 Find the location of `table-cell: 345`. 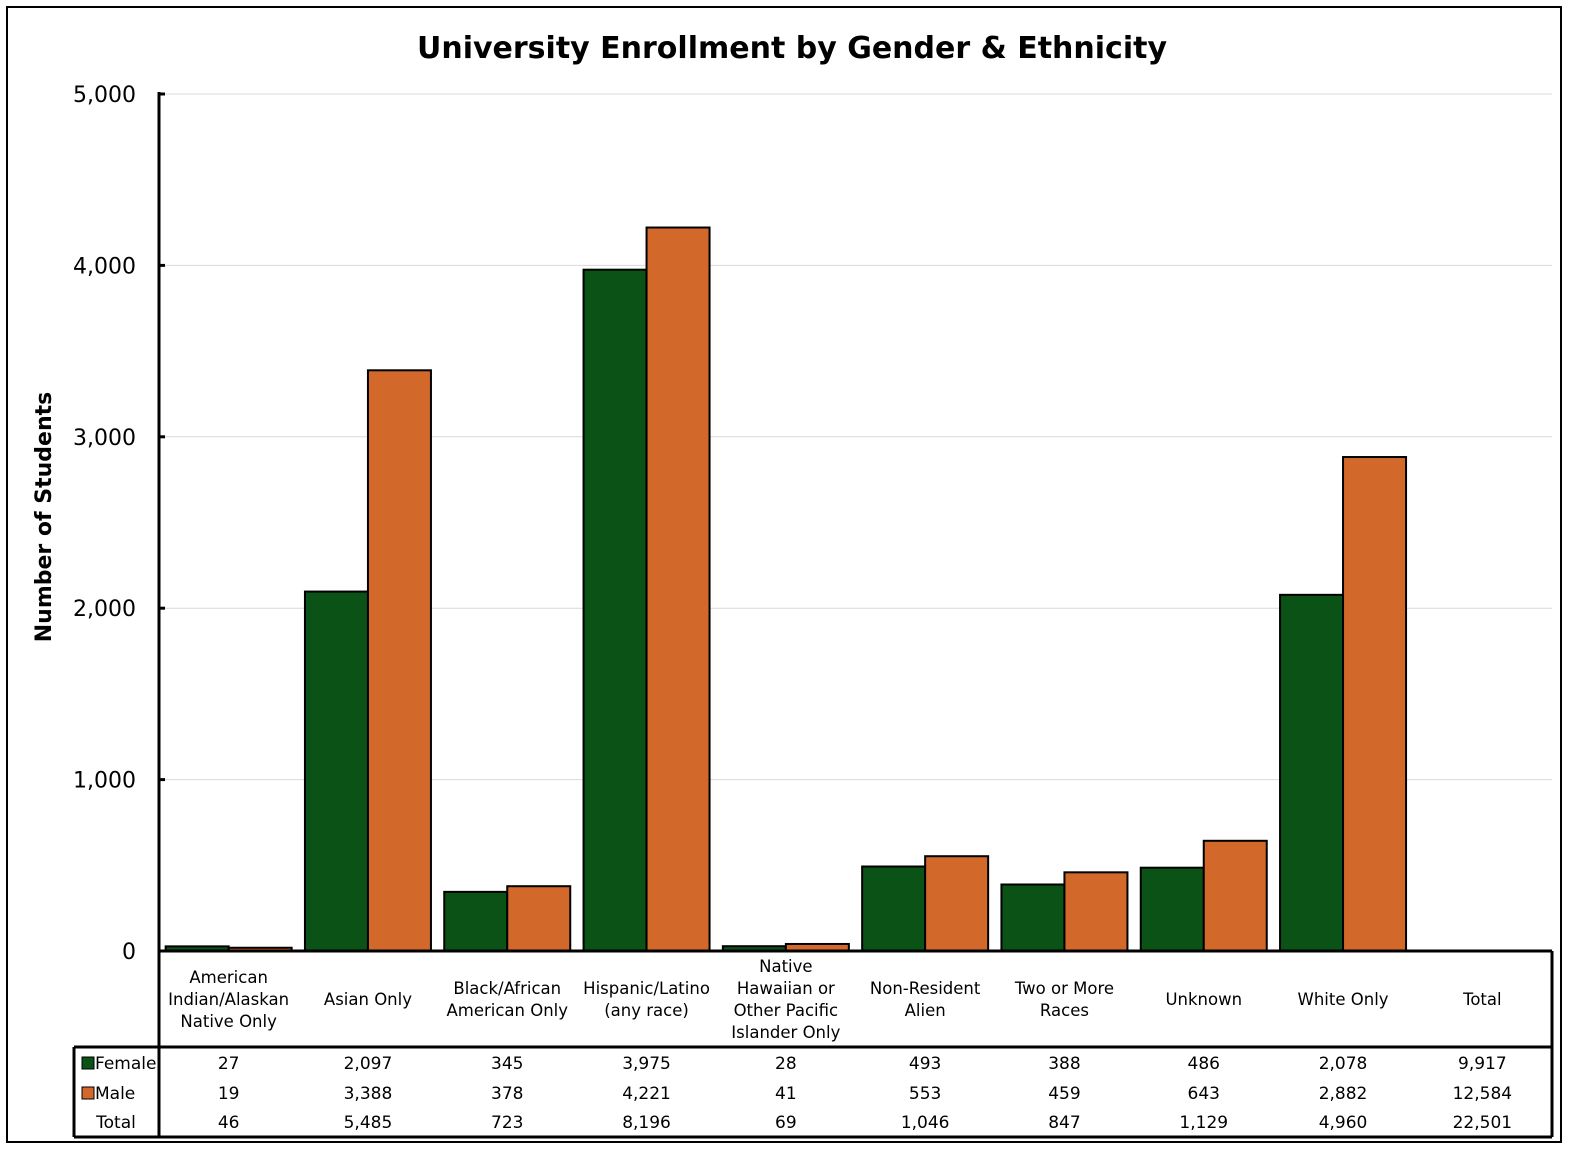

table-cell: 345 is located at coordinates (507, 1064).